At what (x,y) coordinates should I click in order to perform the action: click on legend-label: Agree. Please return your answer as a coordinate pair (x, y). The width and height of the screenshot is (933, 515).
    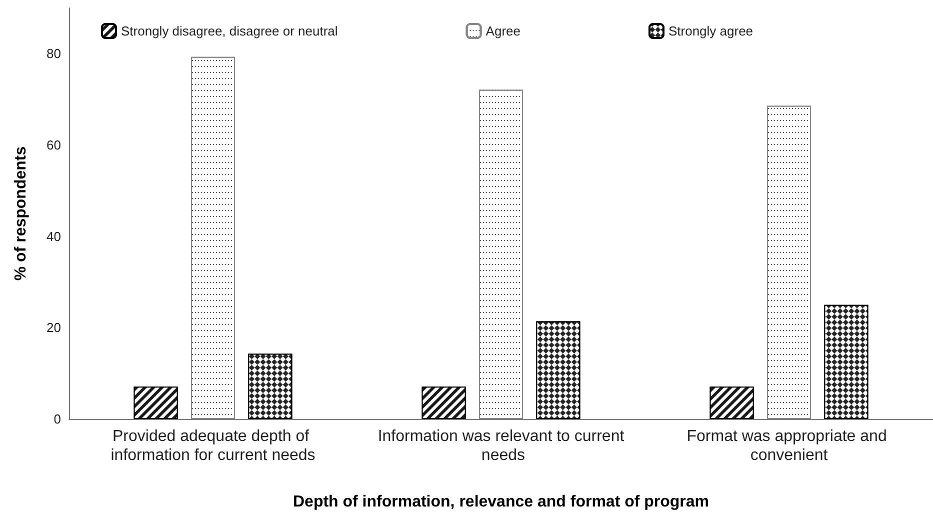
    Looking at the image, I should click on (503, 31).